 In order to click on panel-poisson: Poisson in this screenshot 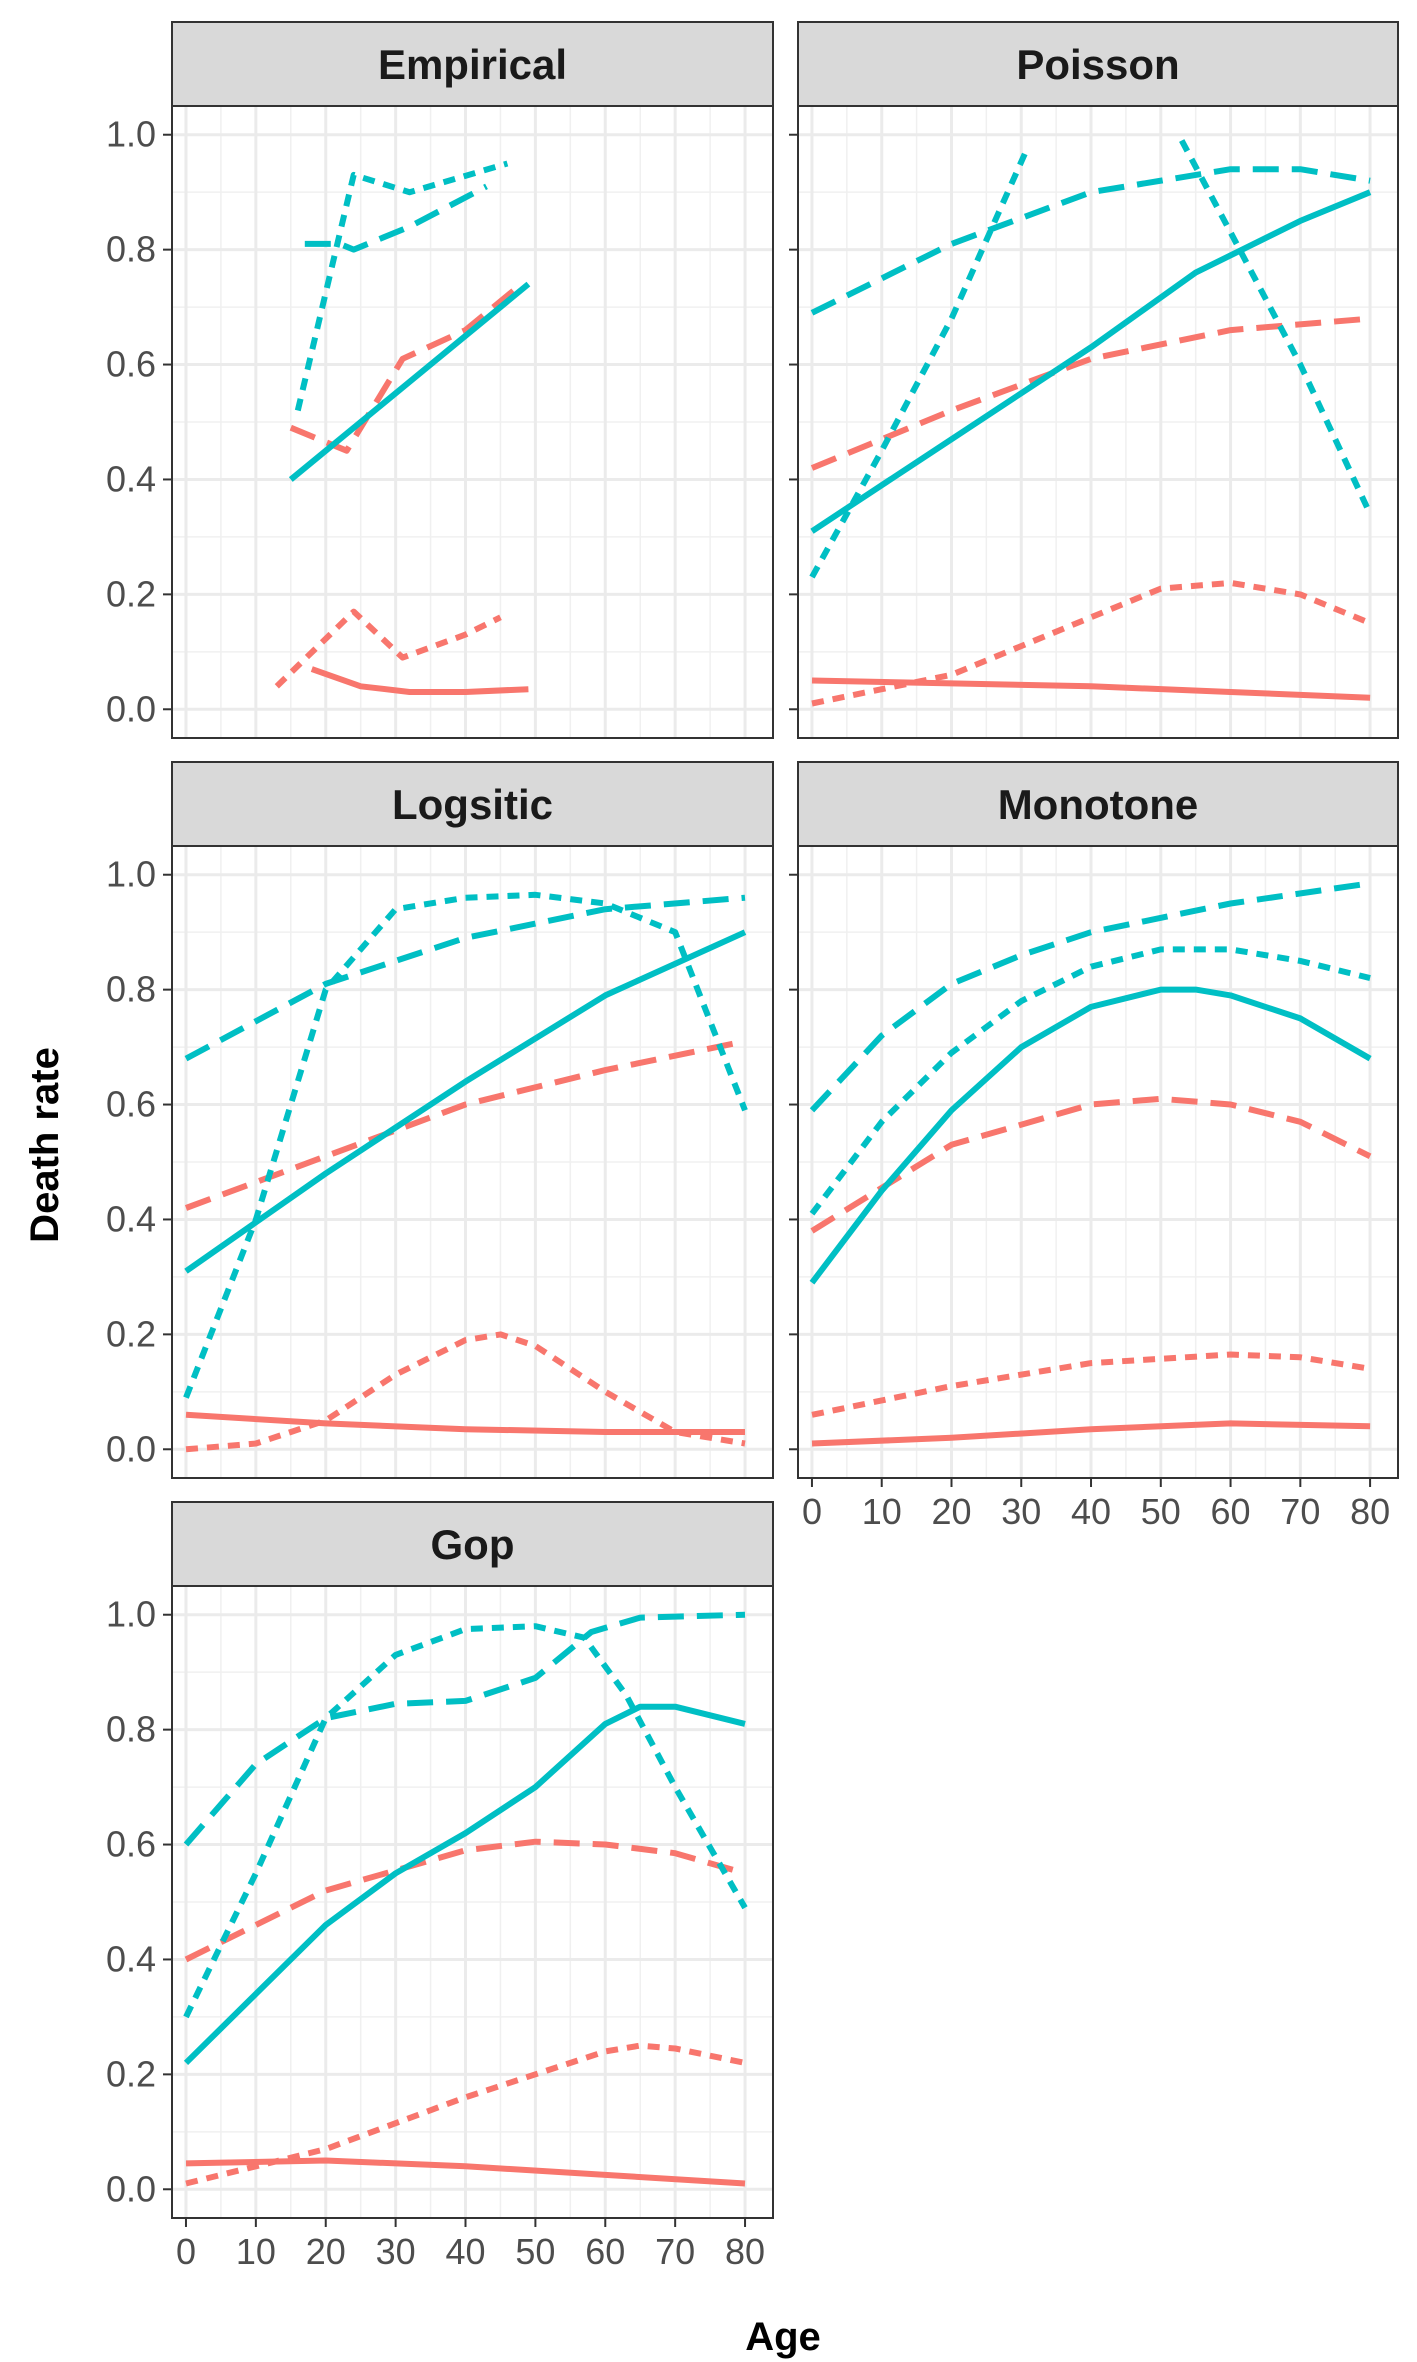, I will do `click(1094, 380)`.